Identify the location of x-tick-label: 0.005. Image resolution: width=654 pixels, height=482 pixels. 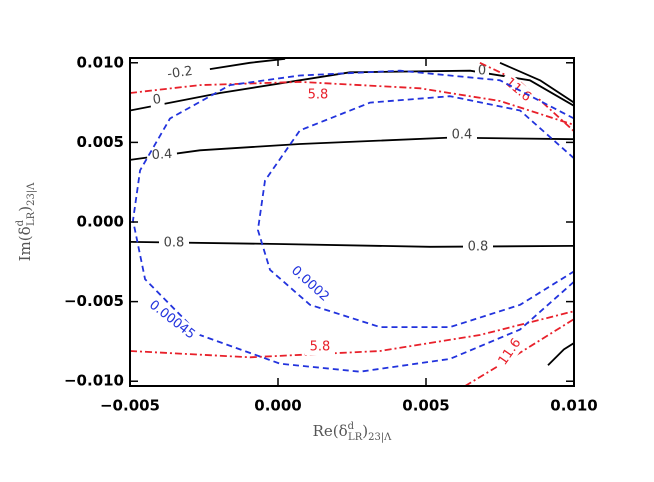
(425, 406).